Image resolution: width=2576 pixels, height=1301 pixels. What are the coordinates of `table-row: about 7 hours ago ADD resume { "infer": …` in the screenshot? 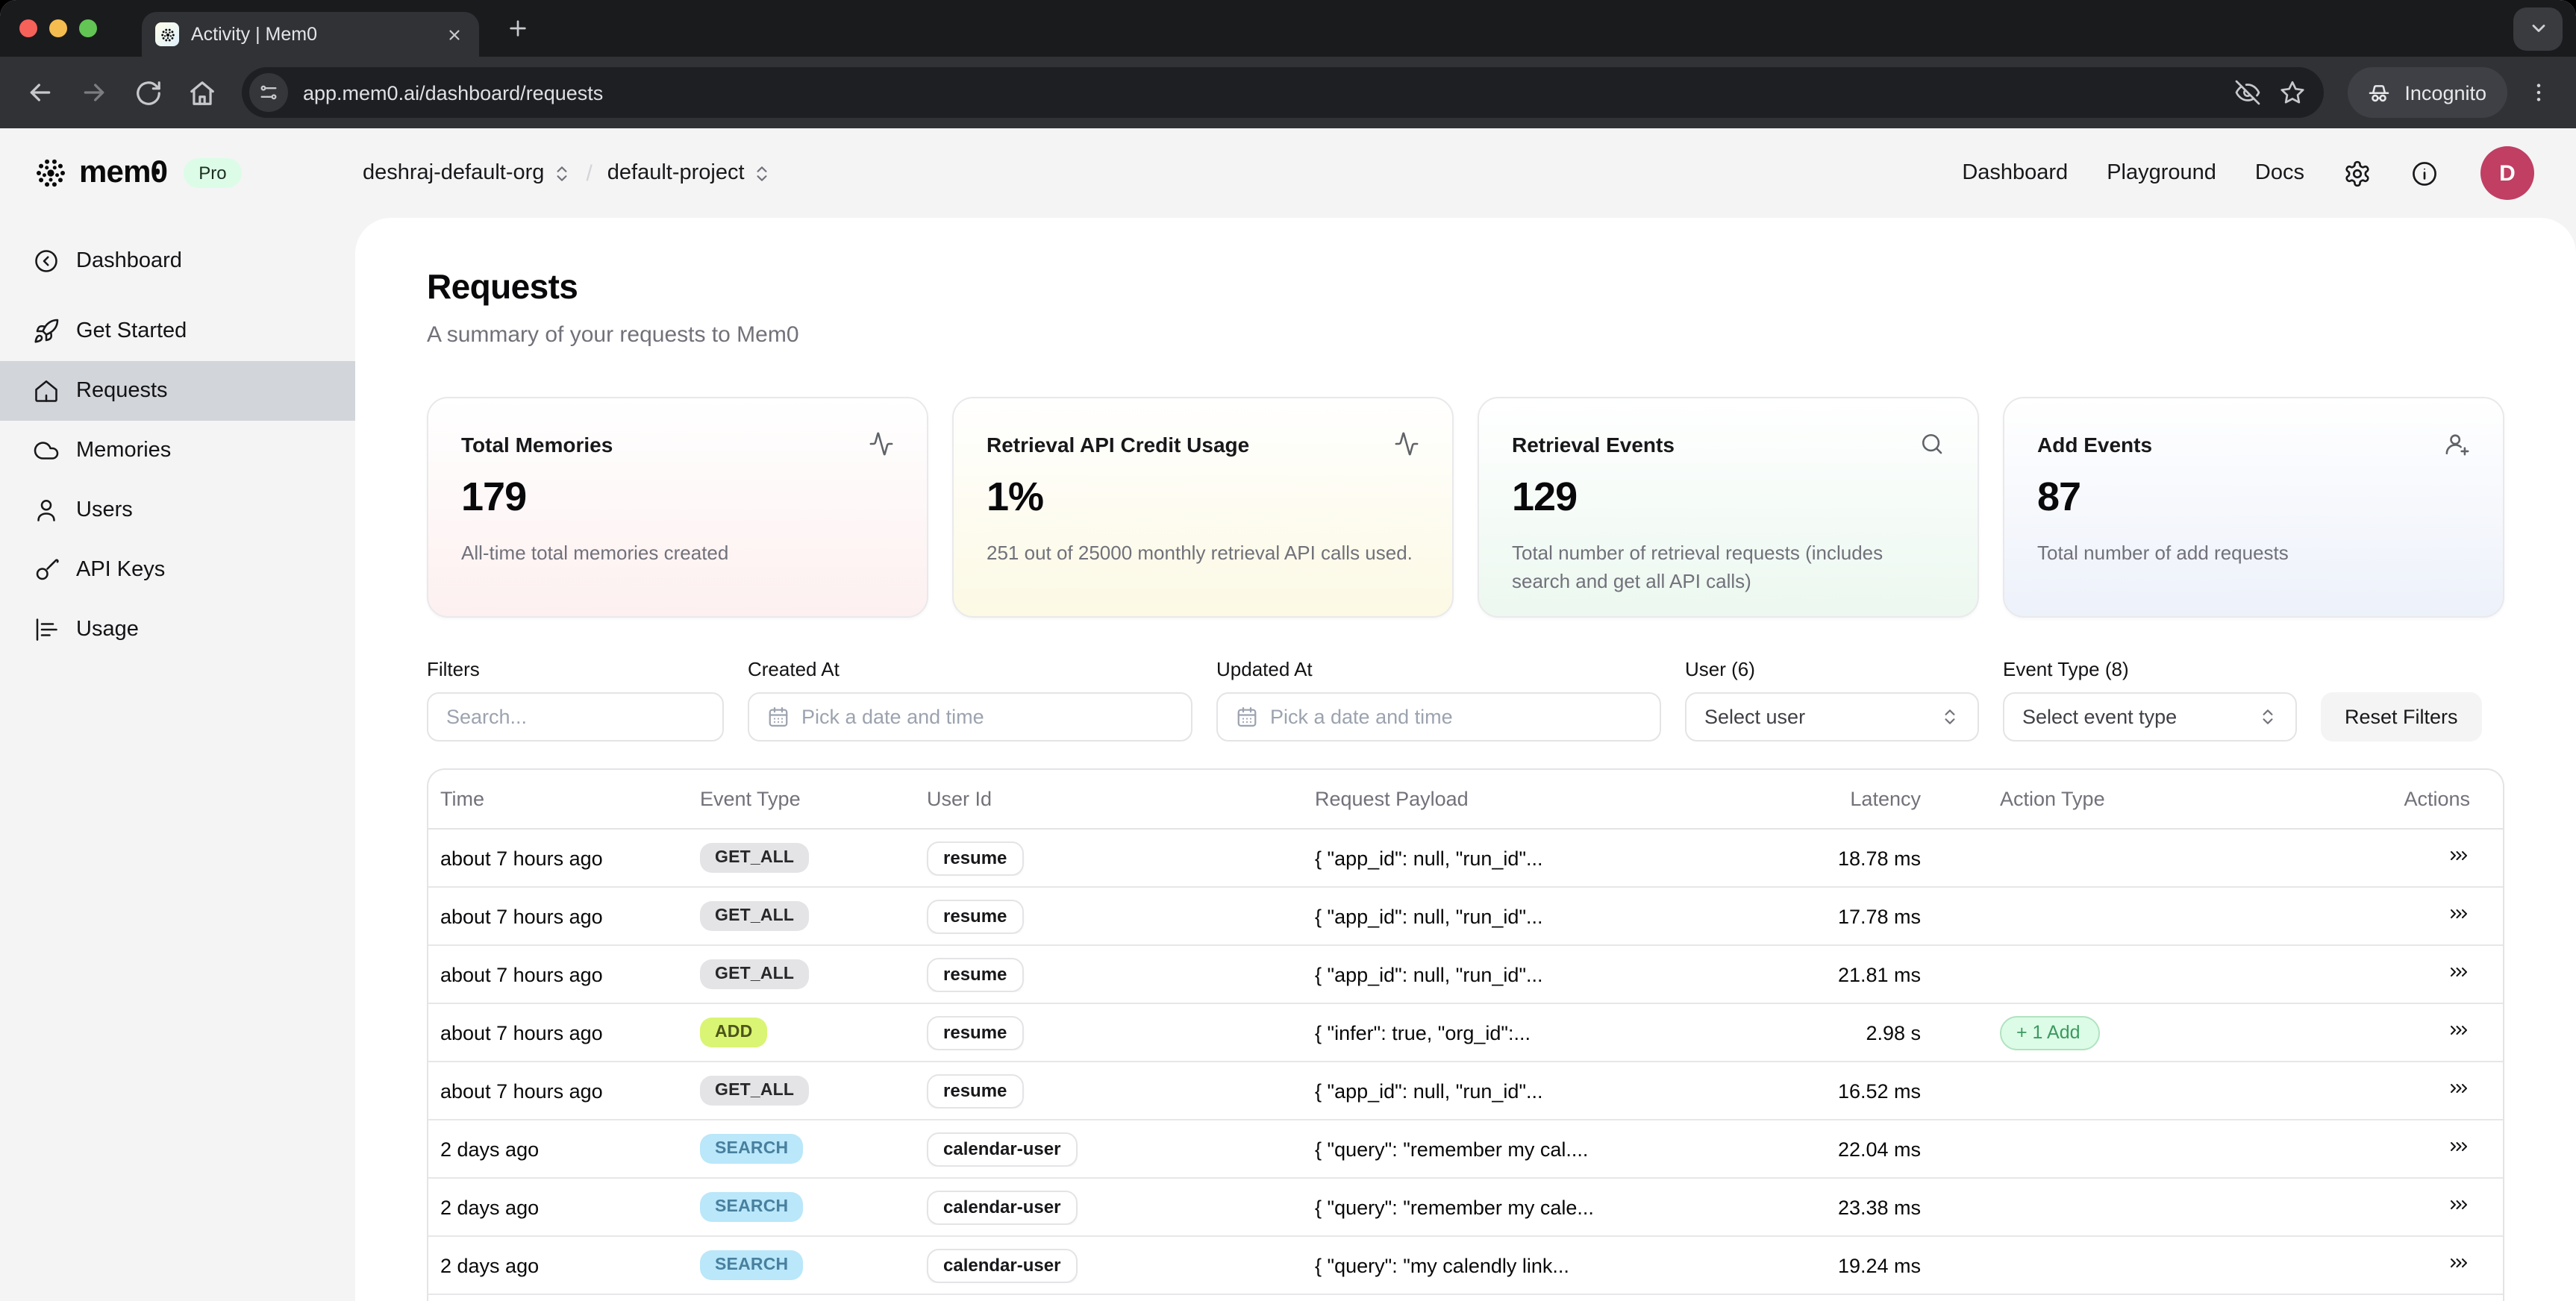 It's located at (1465, 1033).